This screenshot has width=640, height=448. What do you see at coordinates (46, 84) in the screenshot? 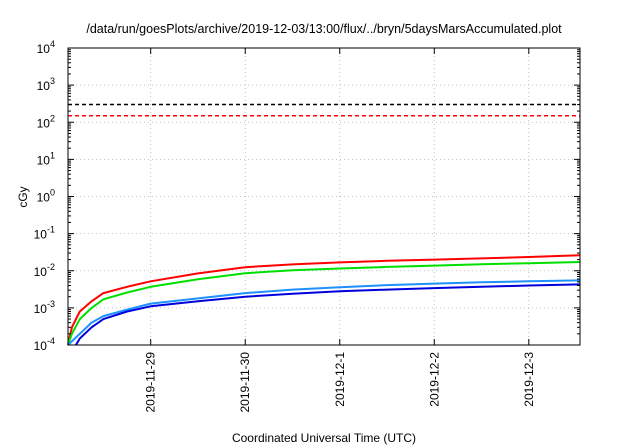
I see `y-tick-label: 10³` at bounding box center [46, 84].